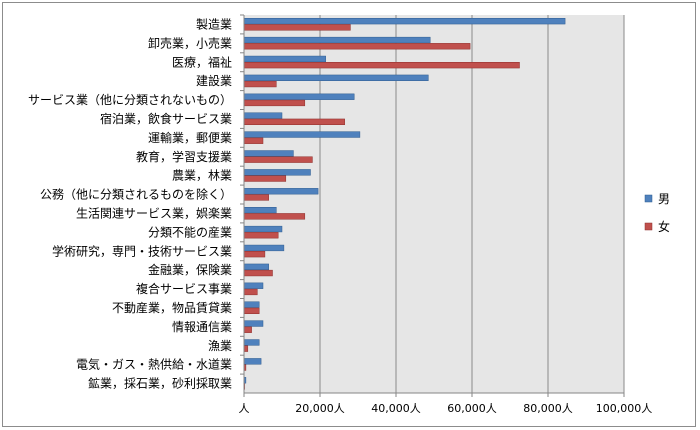  Describe the element at coordinates (202, 61) in the screenshot. I see `category-label: 医療，福祉` at that location.